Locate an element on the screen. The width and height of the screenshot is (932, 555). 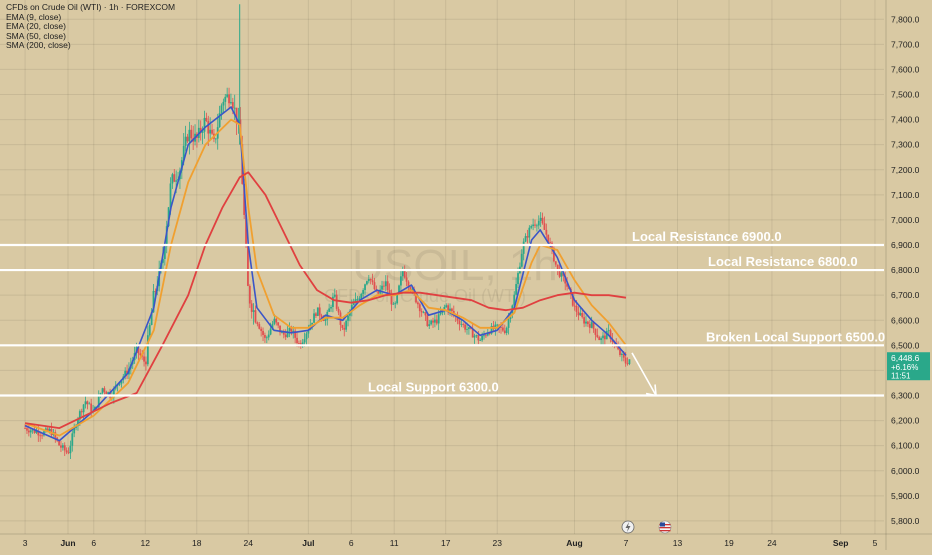
y-tick-label: 7,700.0 is located at coordinates (905, 44).